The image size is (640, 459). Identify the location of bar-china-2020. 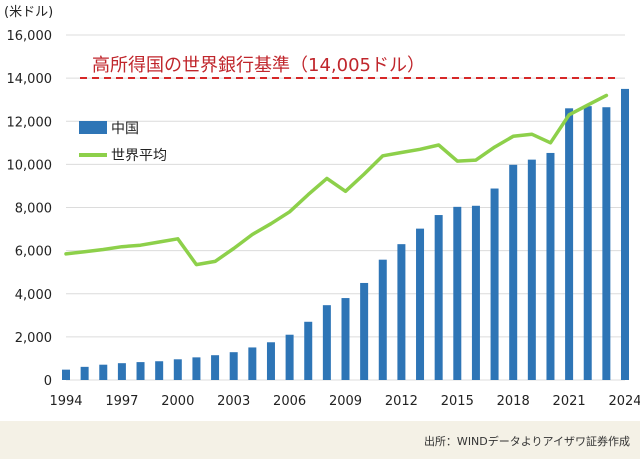
(550, 266).